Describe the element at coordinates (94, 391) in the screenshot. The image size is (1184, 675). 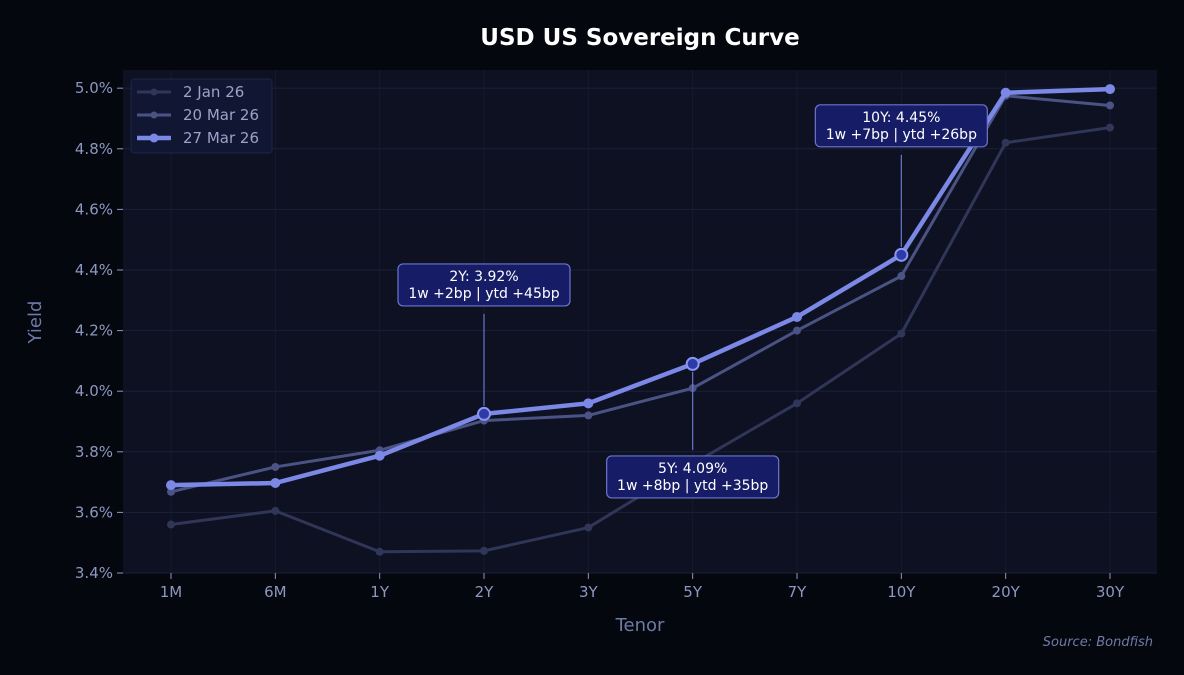
I see `y-tick-label: 4.0%` at that location.